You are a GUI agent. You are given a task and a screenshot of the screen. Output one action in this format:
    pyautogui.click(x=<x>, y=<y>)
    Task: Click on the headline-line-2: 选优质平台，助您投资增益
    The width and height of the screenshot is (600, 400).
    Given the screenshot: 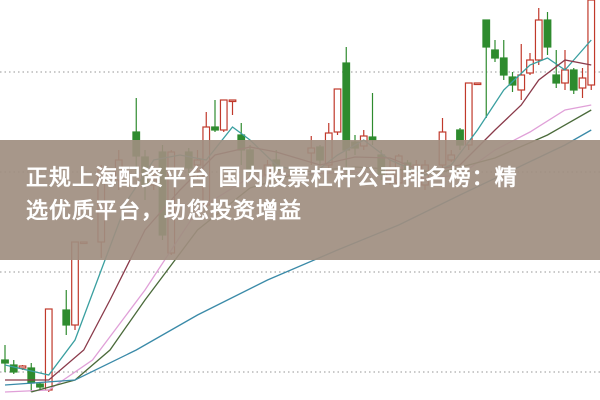 What is the action you would take?
    pyautogui.click(x=164, y=211)
    